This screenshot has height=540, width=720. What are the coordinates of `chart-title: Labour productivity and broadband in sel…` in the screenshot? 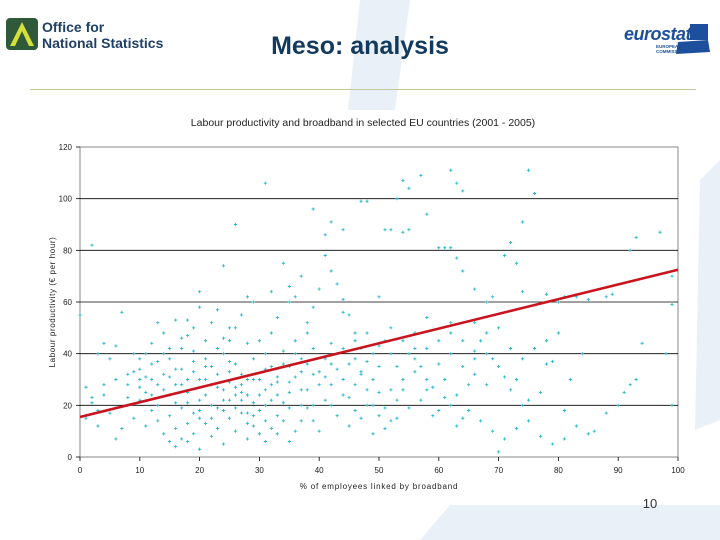 It's located at (363, 123).